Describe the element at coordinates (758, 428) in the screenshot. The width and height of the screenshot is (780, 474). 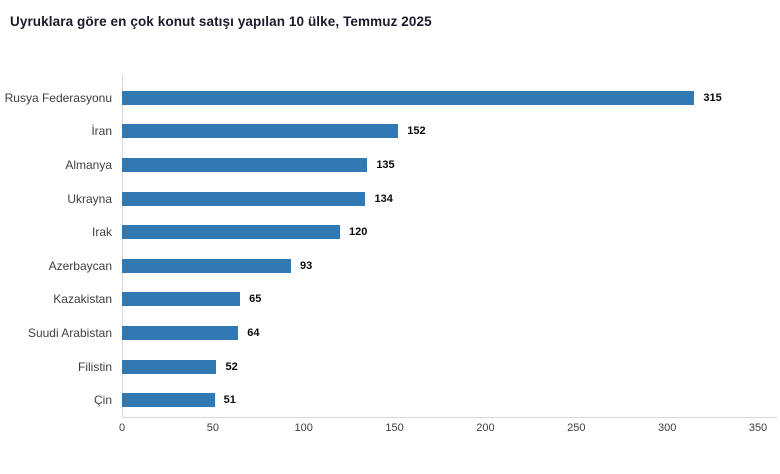
I see `x-axis-tick-label: 350` at that location.